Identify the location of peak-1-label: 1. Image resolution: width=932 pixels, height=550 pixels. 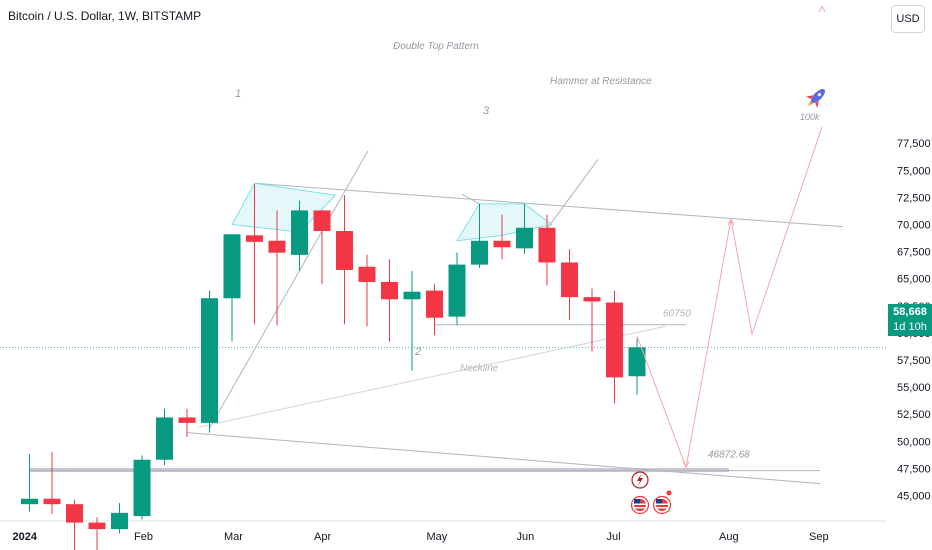
(238, 94).